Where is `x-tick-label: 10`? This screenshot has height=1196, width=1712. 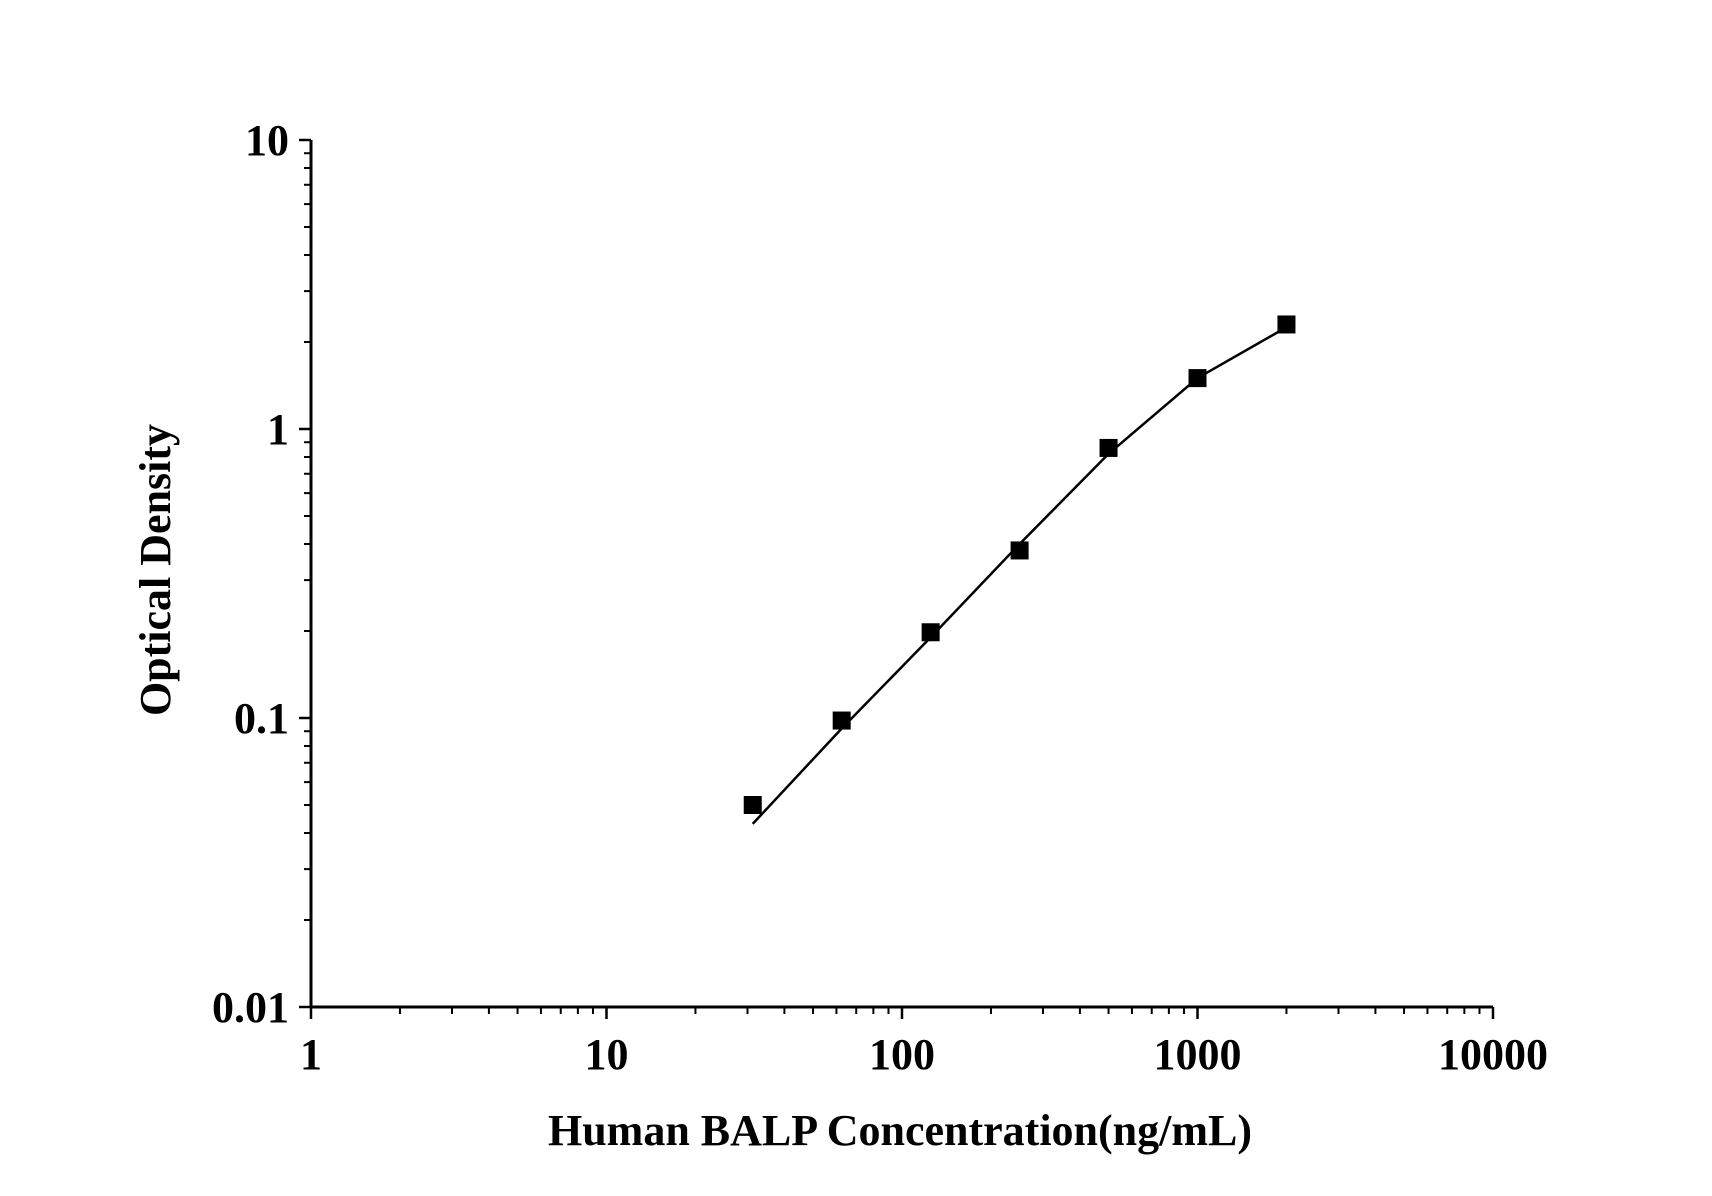
x-tick-label: 10 is located at coordinates (607, 1054).